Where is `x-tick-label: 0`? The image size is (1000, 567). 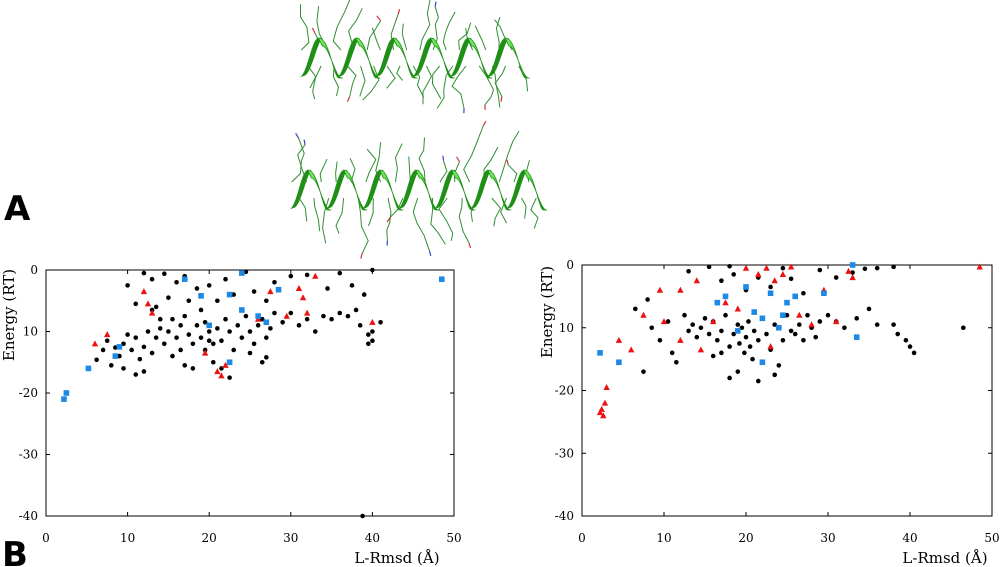 x-tick-label: 0 is located at coordinates (46, 538).